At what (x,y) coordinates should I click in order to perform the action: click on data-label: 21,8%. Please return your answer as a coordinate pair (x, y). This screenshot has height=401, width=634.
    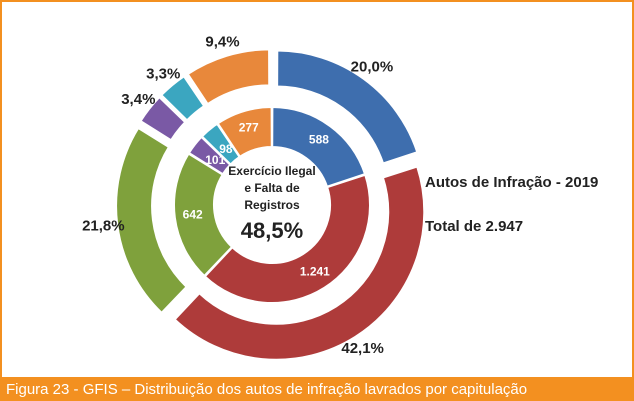
    Looking at the image, I should click on (103, 225).